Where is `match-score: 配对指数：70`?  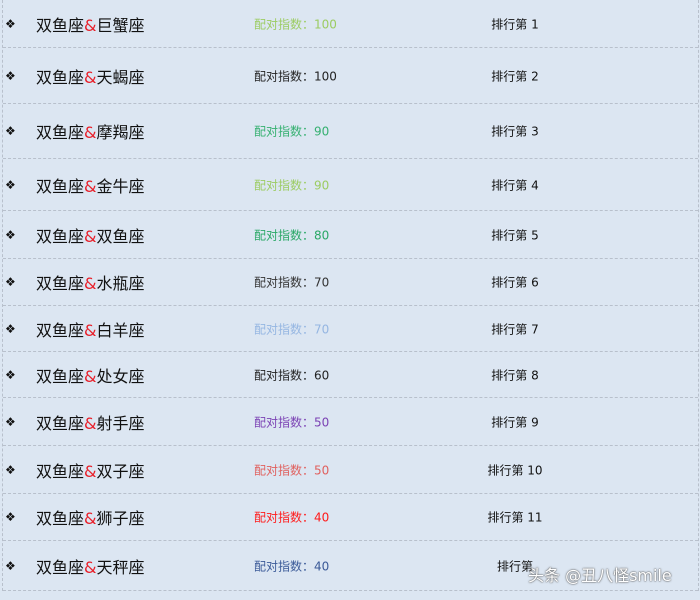
match-score: 配对指数：70 is located at coordinates (291, 282).